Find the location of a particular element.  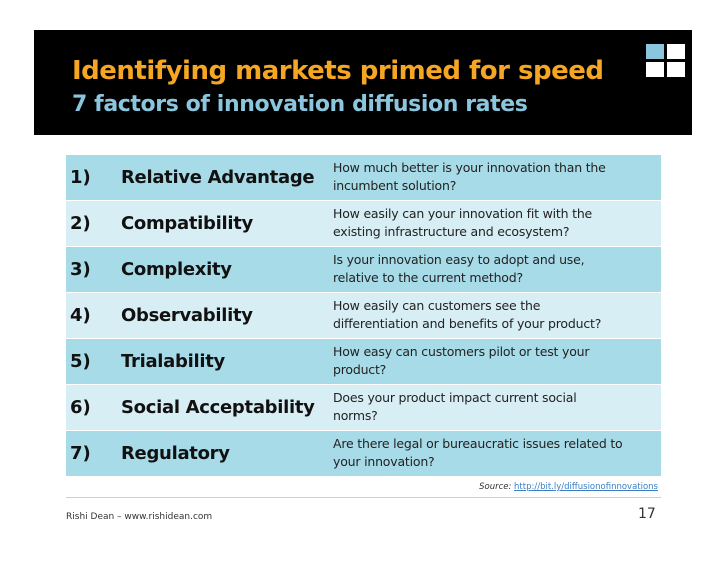

factor-name: Observability is located at coordinates (187, 315).